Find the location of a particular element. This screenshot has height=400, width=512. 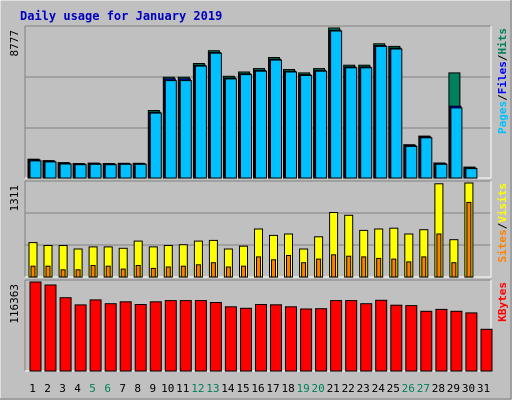

legend-pages: Pages is located at coordinates (502, 117).